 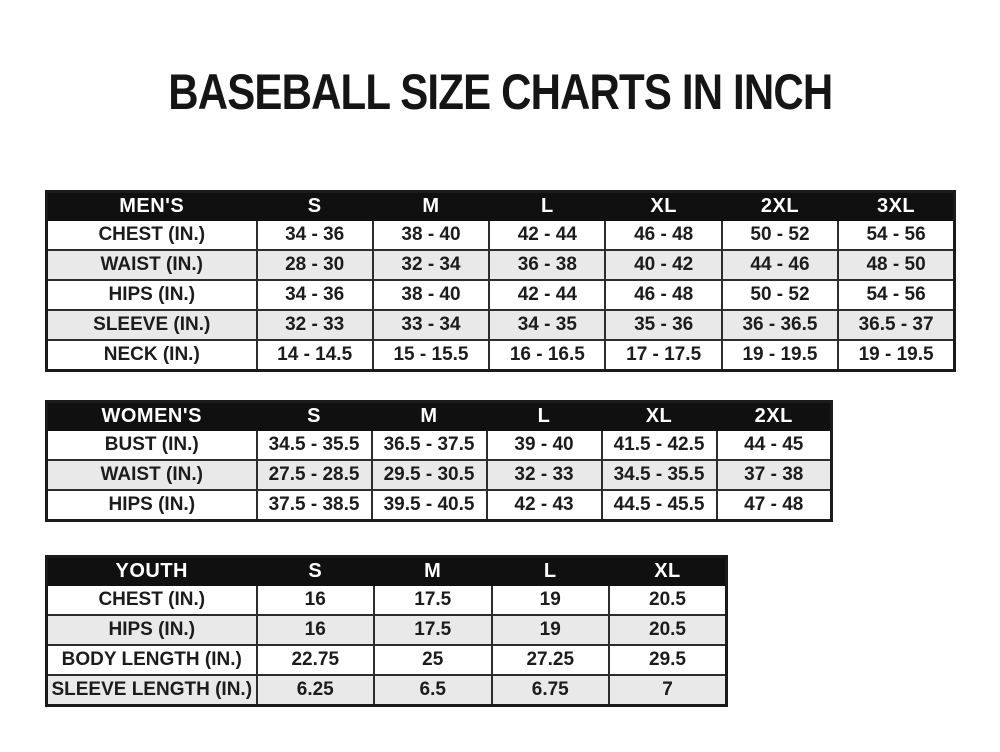 I want to click on size-value: 39 - 40, so click(x=544, y=445).